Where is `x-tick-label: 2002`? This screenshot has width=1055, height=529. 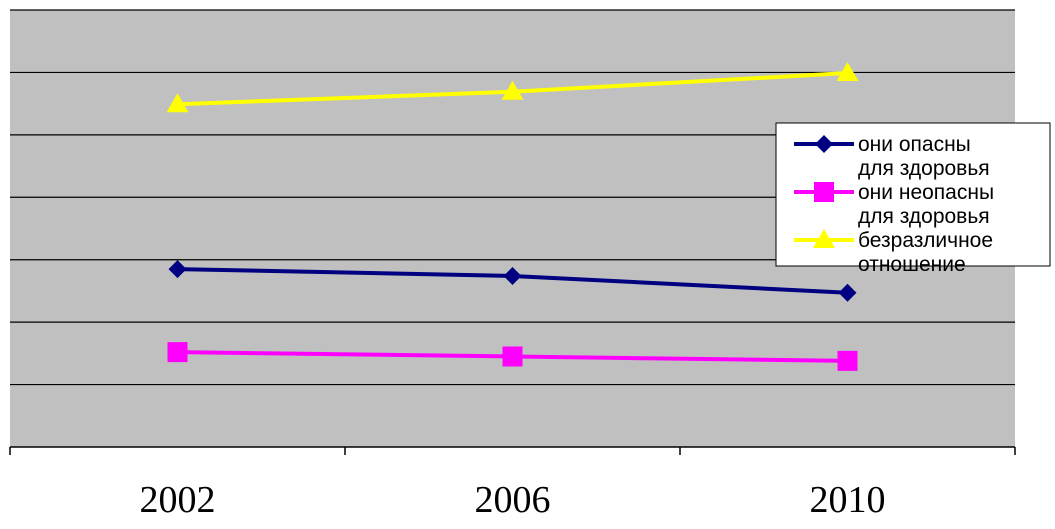
x-tick-label: 2002 is located at coordinates (178, 500).